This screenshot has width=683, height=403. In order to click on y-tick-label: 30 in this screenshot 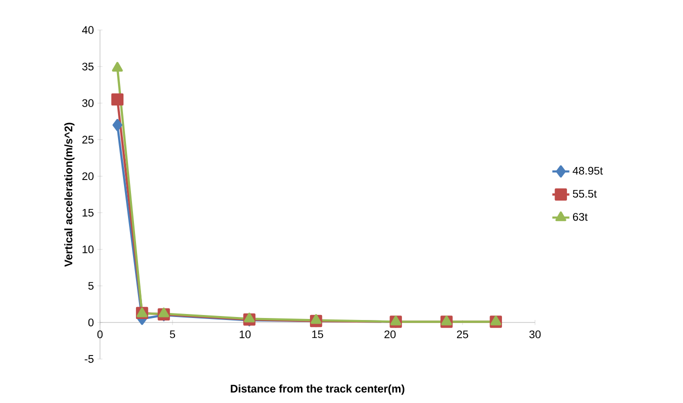, I will do `click(88, 103)`.